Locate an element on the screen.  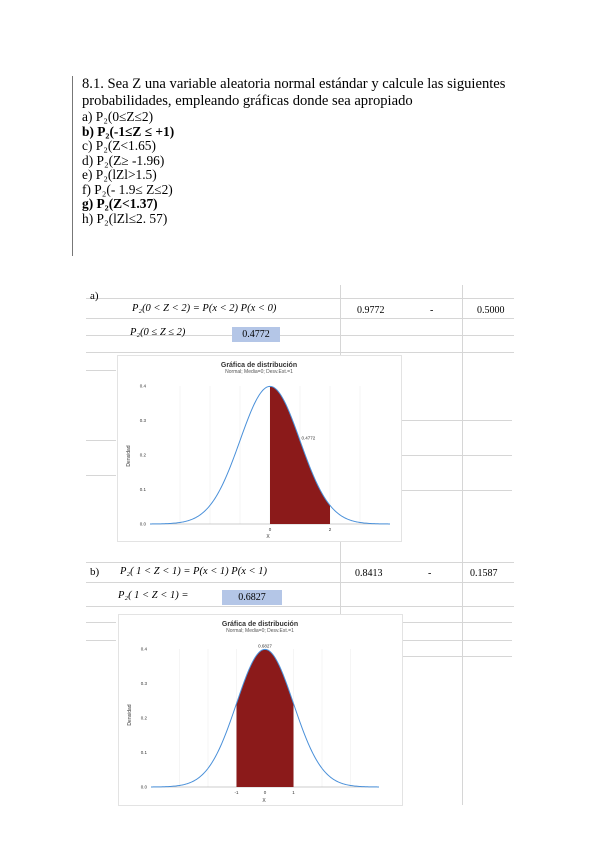
problem-item-g: g) P₂(Z<1.37) is located at coordinates (120, 203).